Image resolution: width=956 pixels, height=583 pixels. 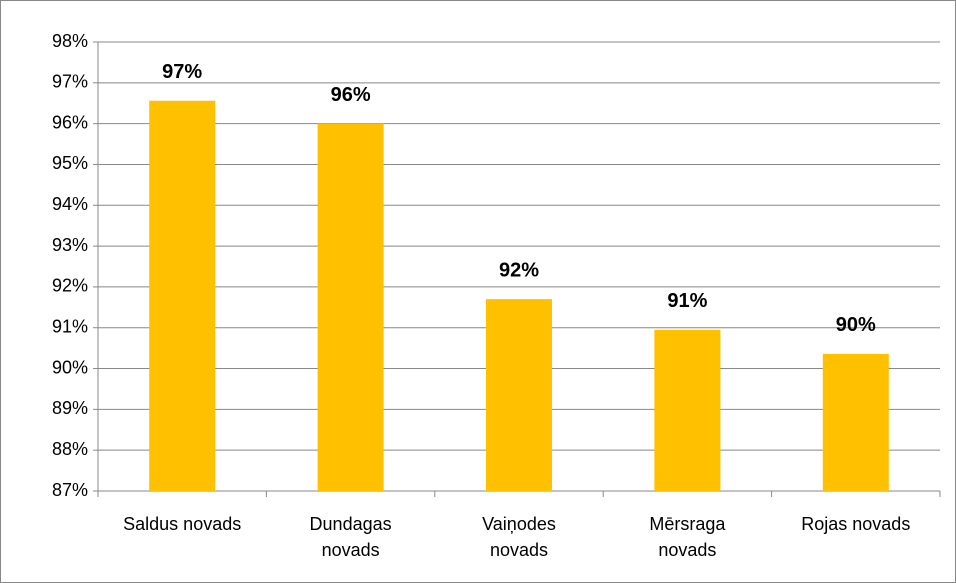 I want to click on data-label: 92%, so click(x=519, y=270).